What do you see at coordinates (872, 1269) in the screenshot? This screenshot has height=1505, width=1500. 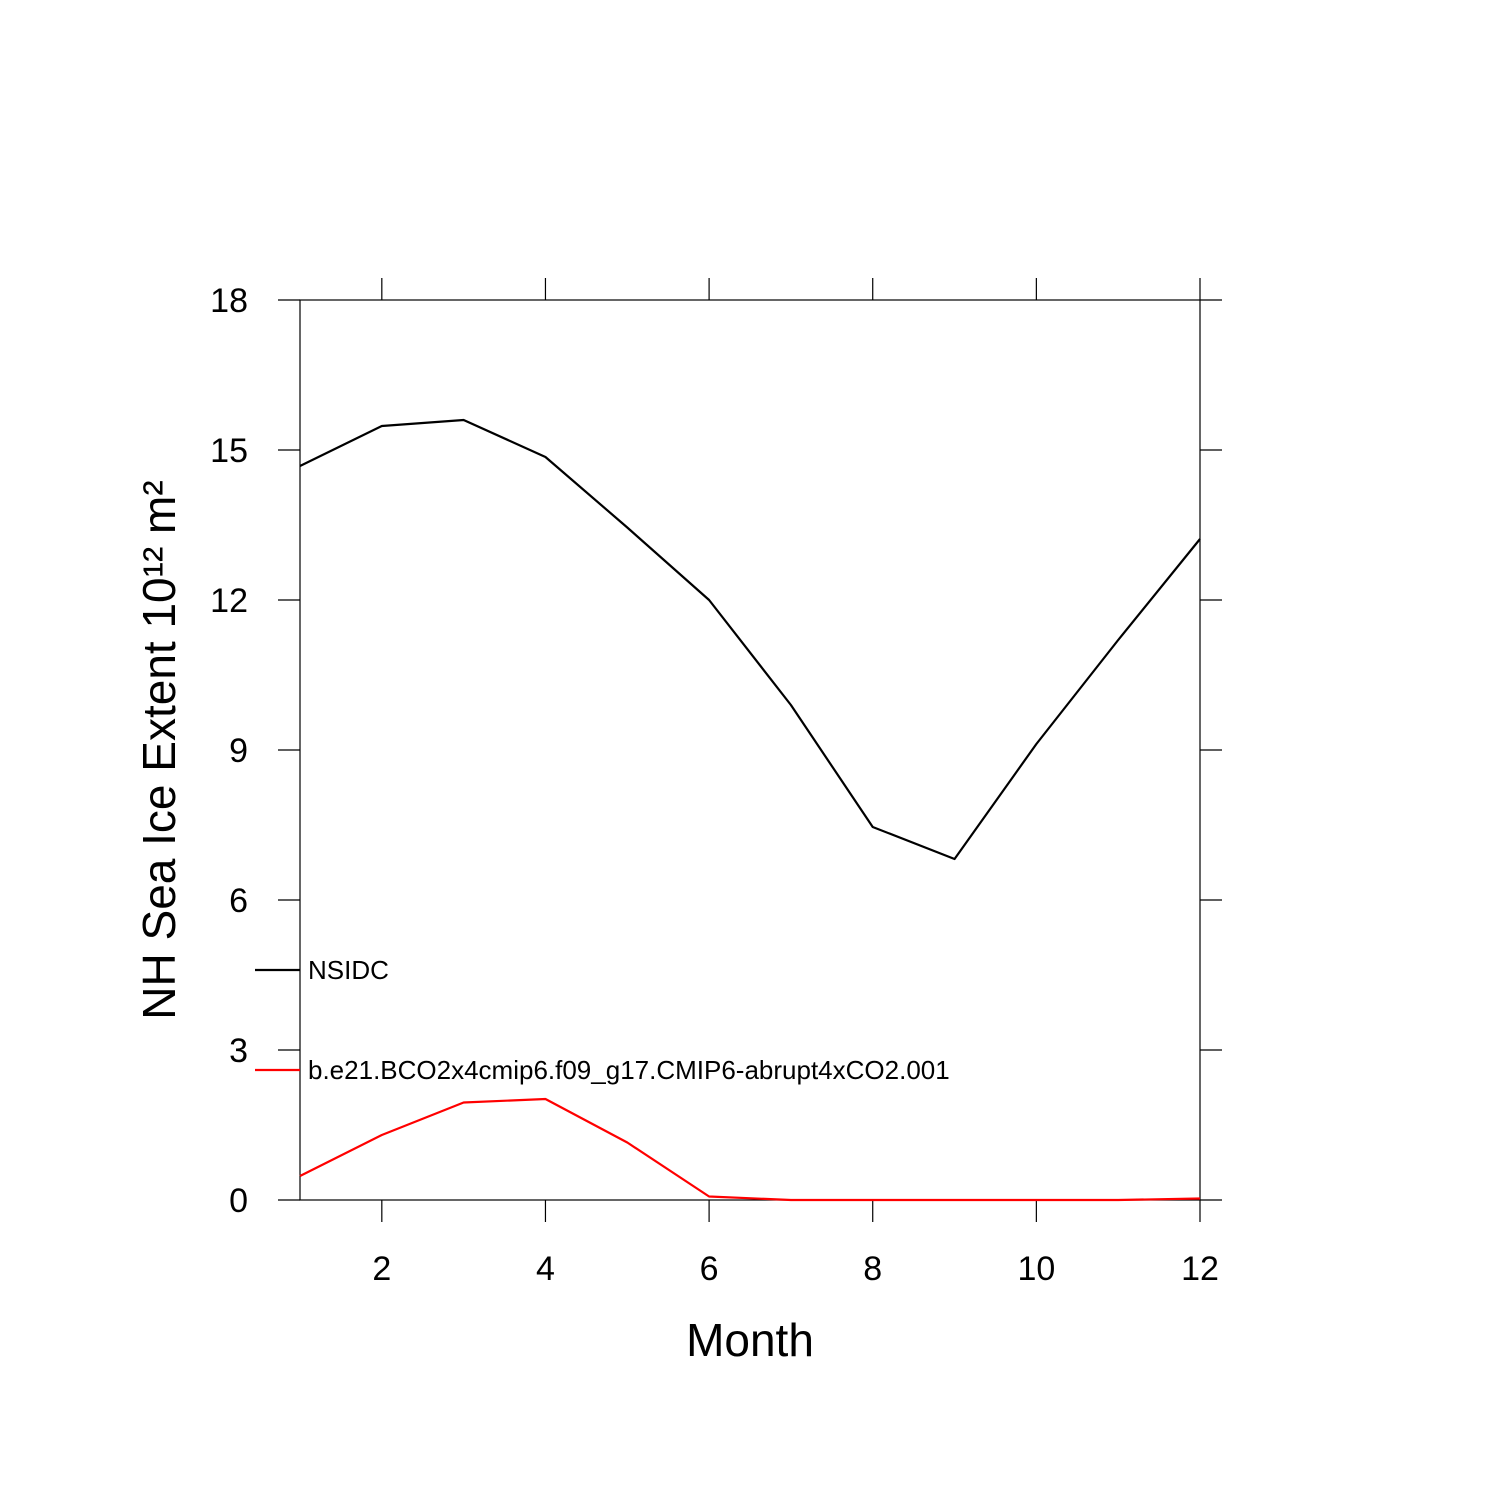 I see `x-tick-label: 8` at bounding box center [872, 1269].